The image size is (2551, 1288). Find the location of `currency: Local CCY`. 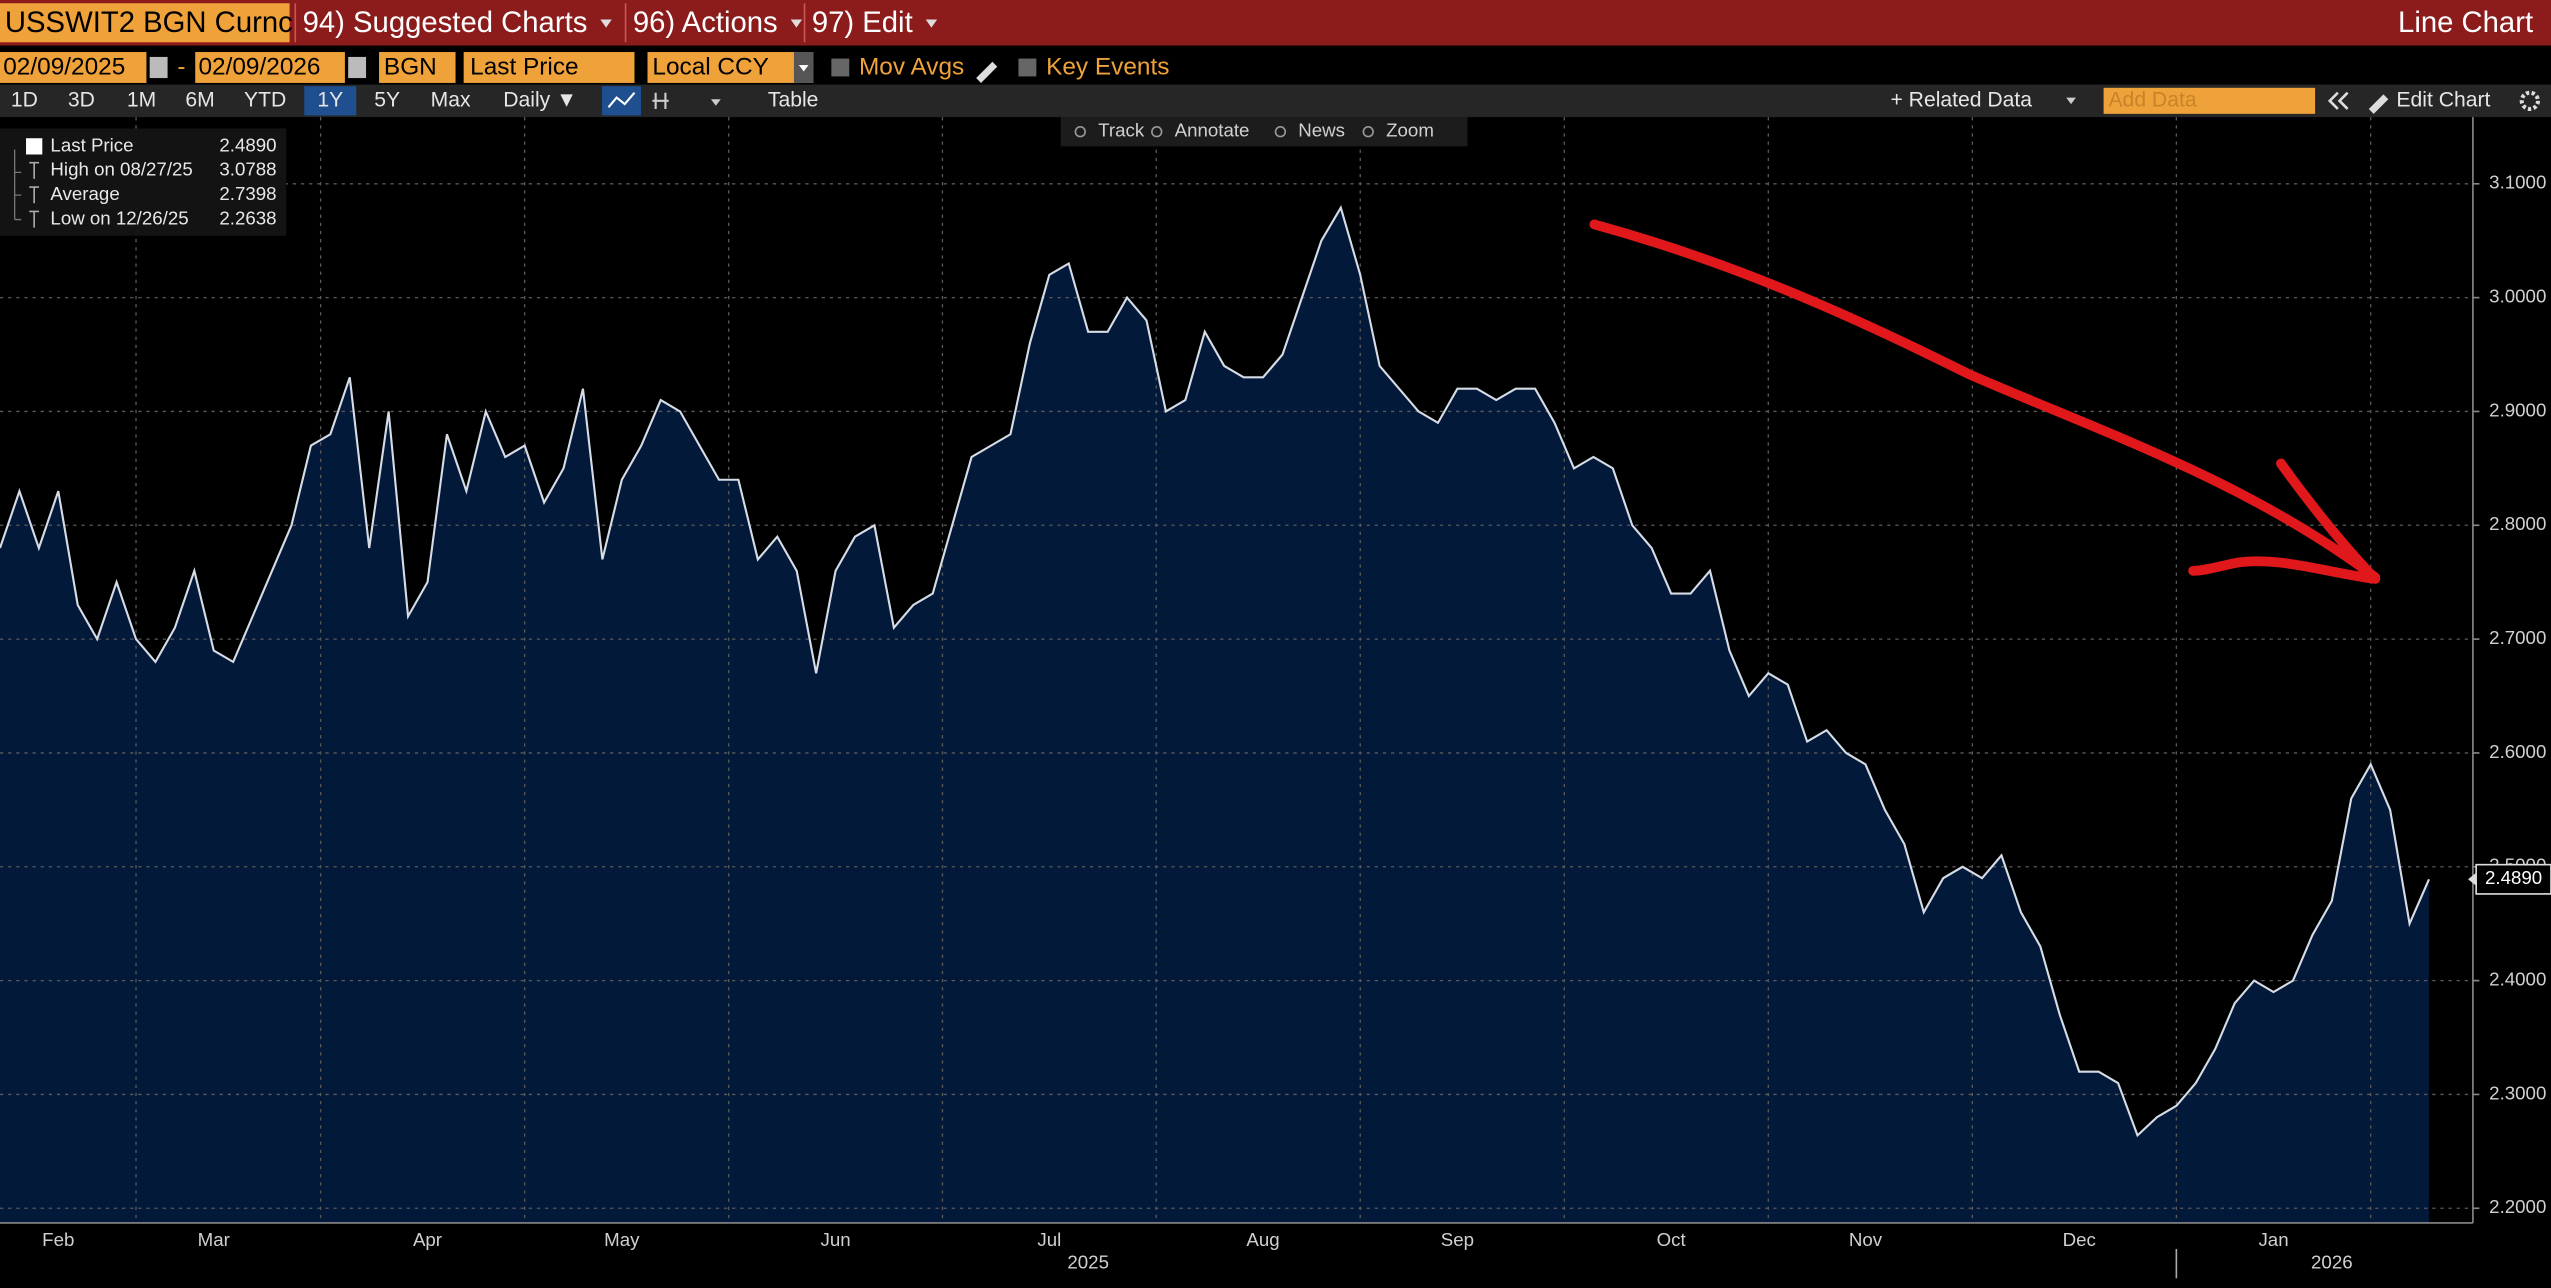

currency: Local CCY is located at coordinates (710, 67).